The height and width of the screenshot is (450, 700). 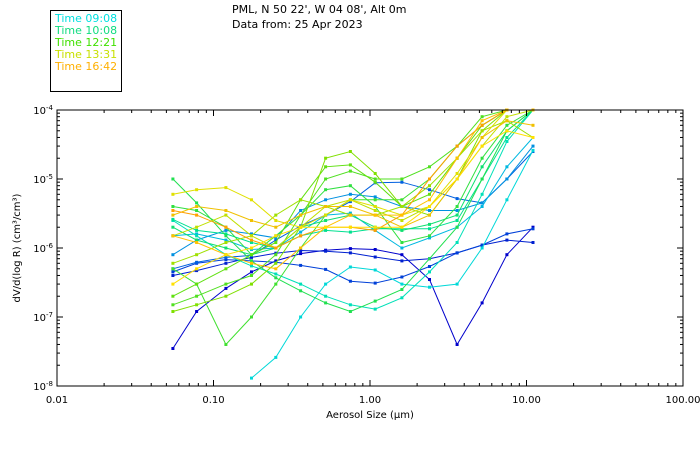 I want to click on y-tick-label: 10⁻⁷, so click(x=43, y=317).